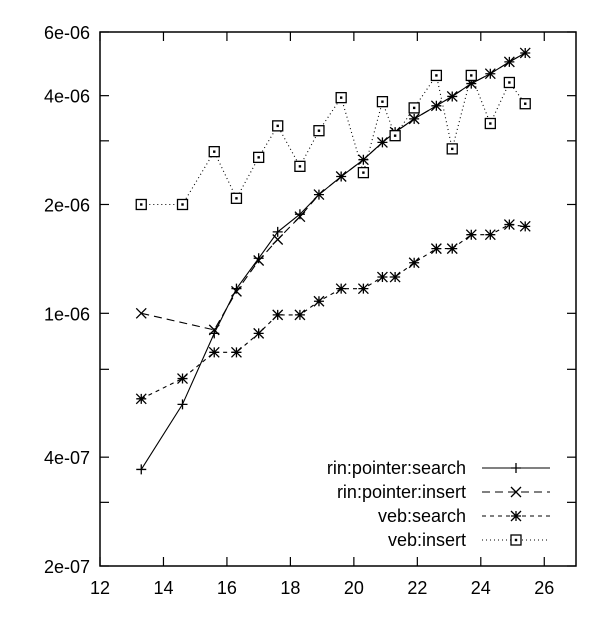 Image resolution: width=610 pixels, height=622 pixels. Describe the element at coordinates (396, 468) in the screenshot. I see `legend-label: rin:pointer:search` at that location.